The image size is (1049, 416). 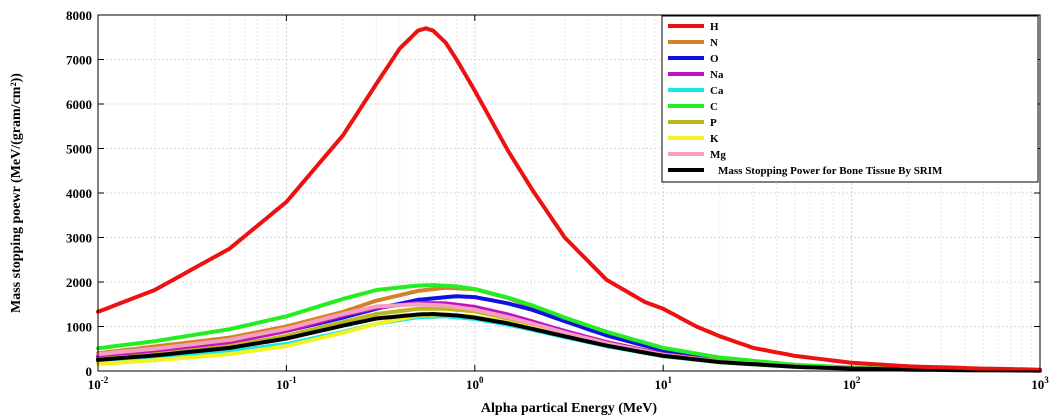 What do you see at coordinates (852, 383) in the screenshot?
I see `x-tick-label: 10²` at bounding box center [852, 383].